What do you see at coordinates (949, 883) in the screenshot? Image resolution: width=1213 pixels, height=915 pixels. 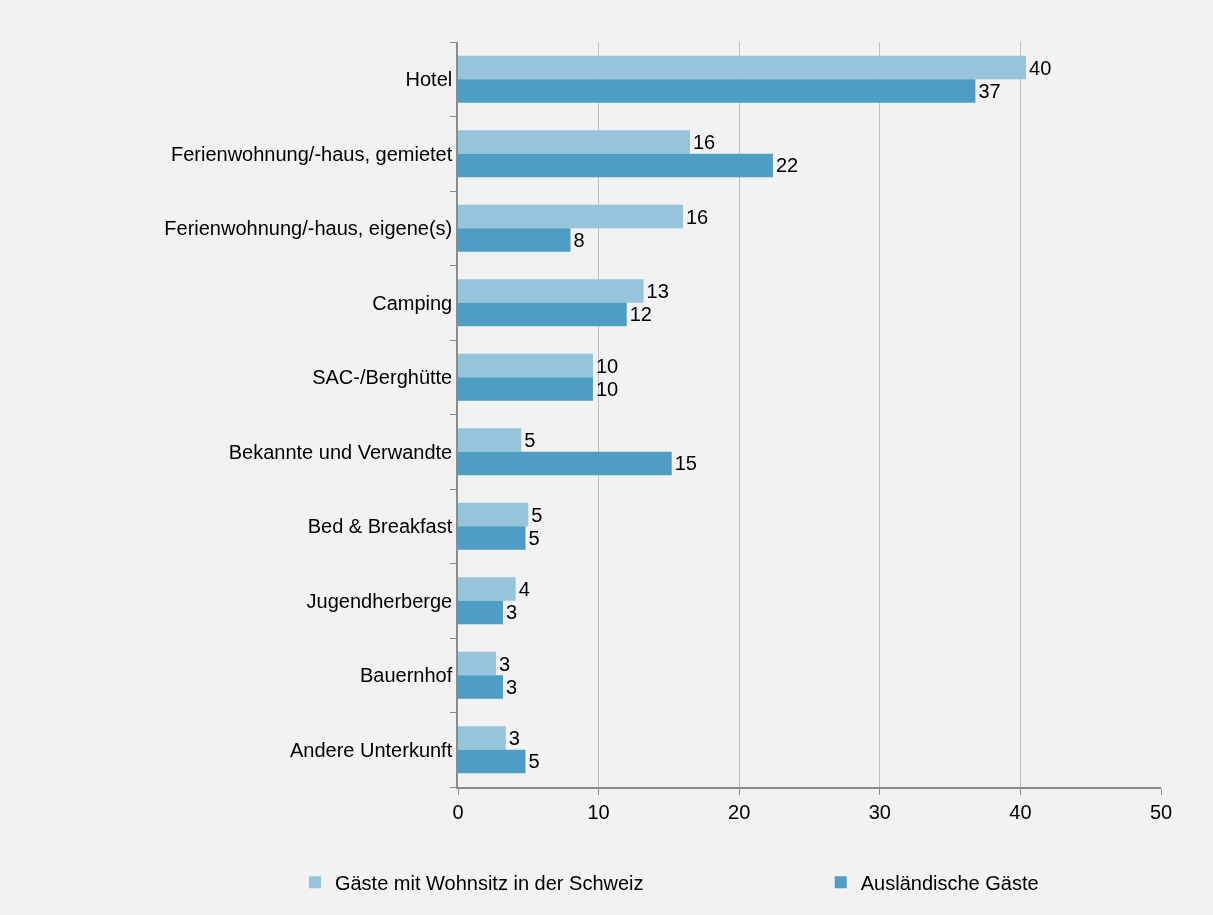 I see `legend-label: Ausländische Gäste` at bounding box center [949, 883].